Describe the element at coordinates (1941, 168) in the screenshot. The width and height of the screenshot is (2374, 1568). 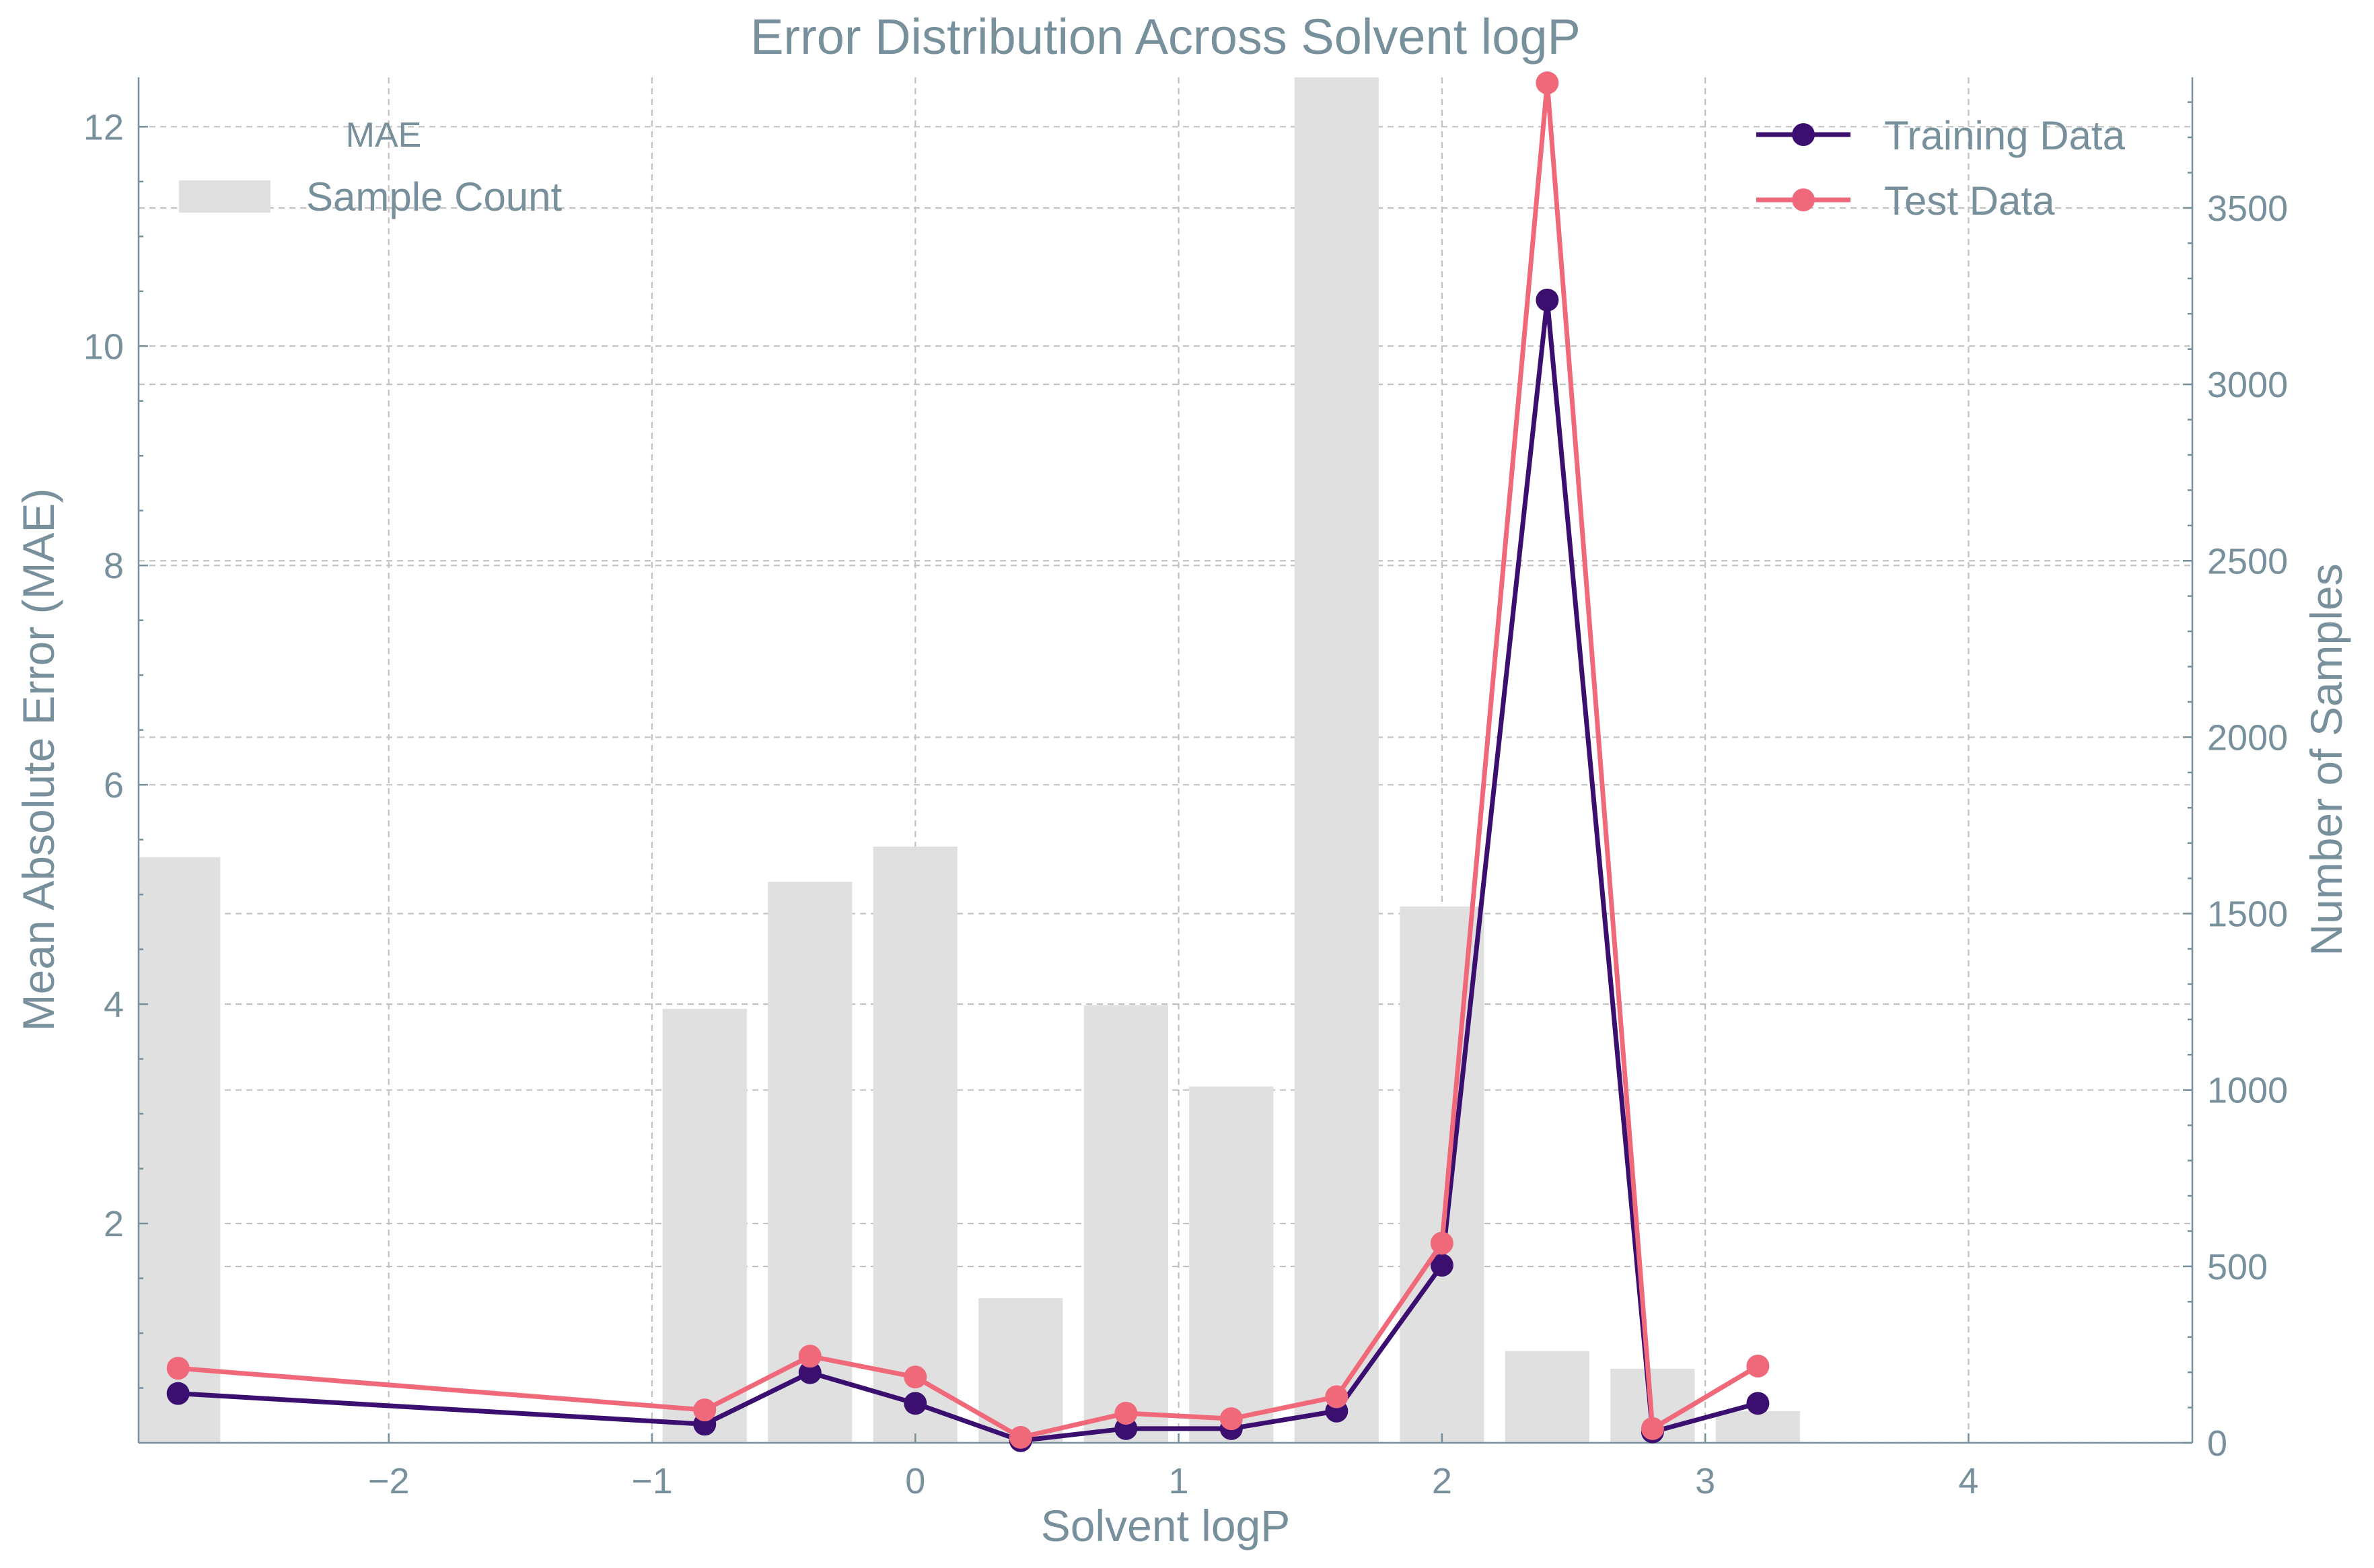
I see `legend-series: Training Data Test Data` at that location.